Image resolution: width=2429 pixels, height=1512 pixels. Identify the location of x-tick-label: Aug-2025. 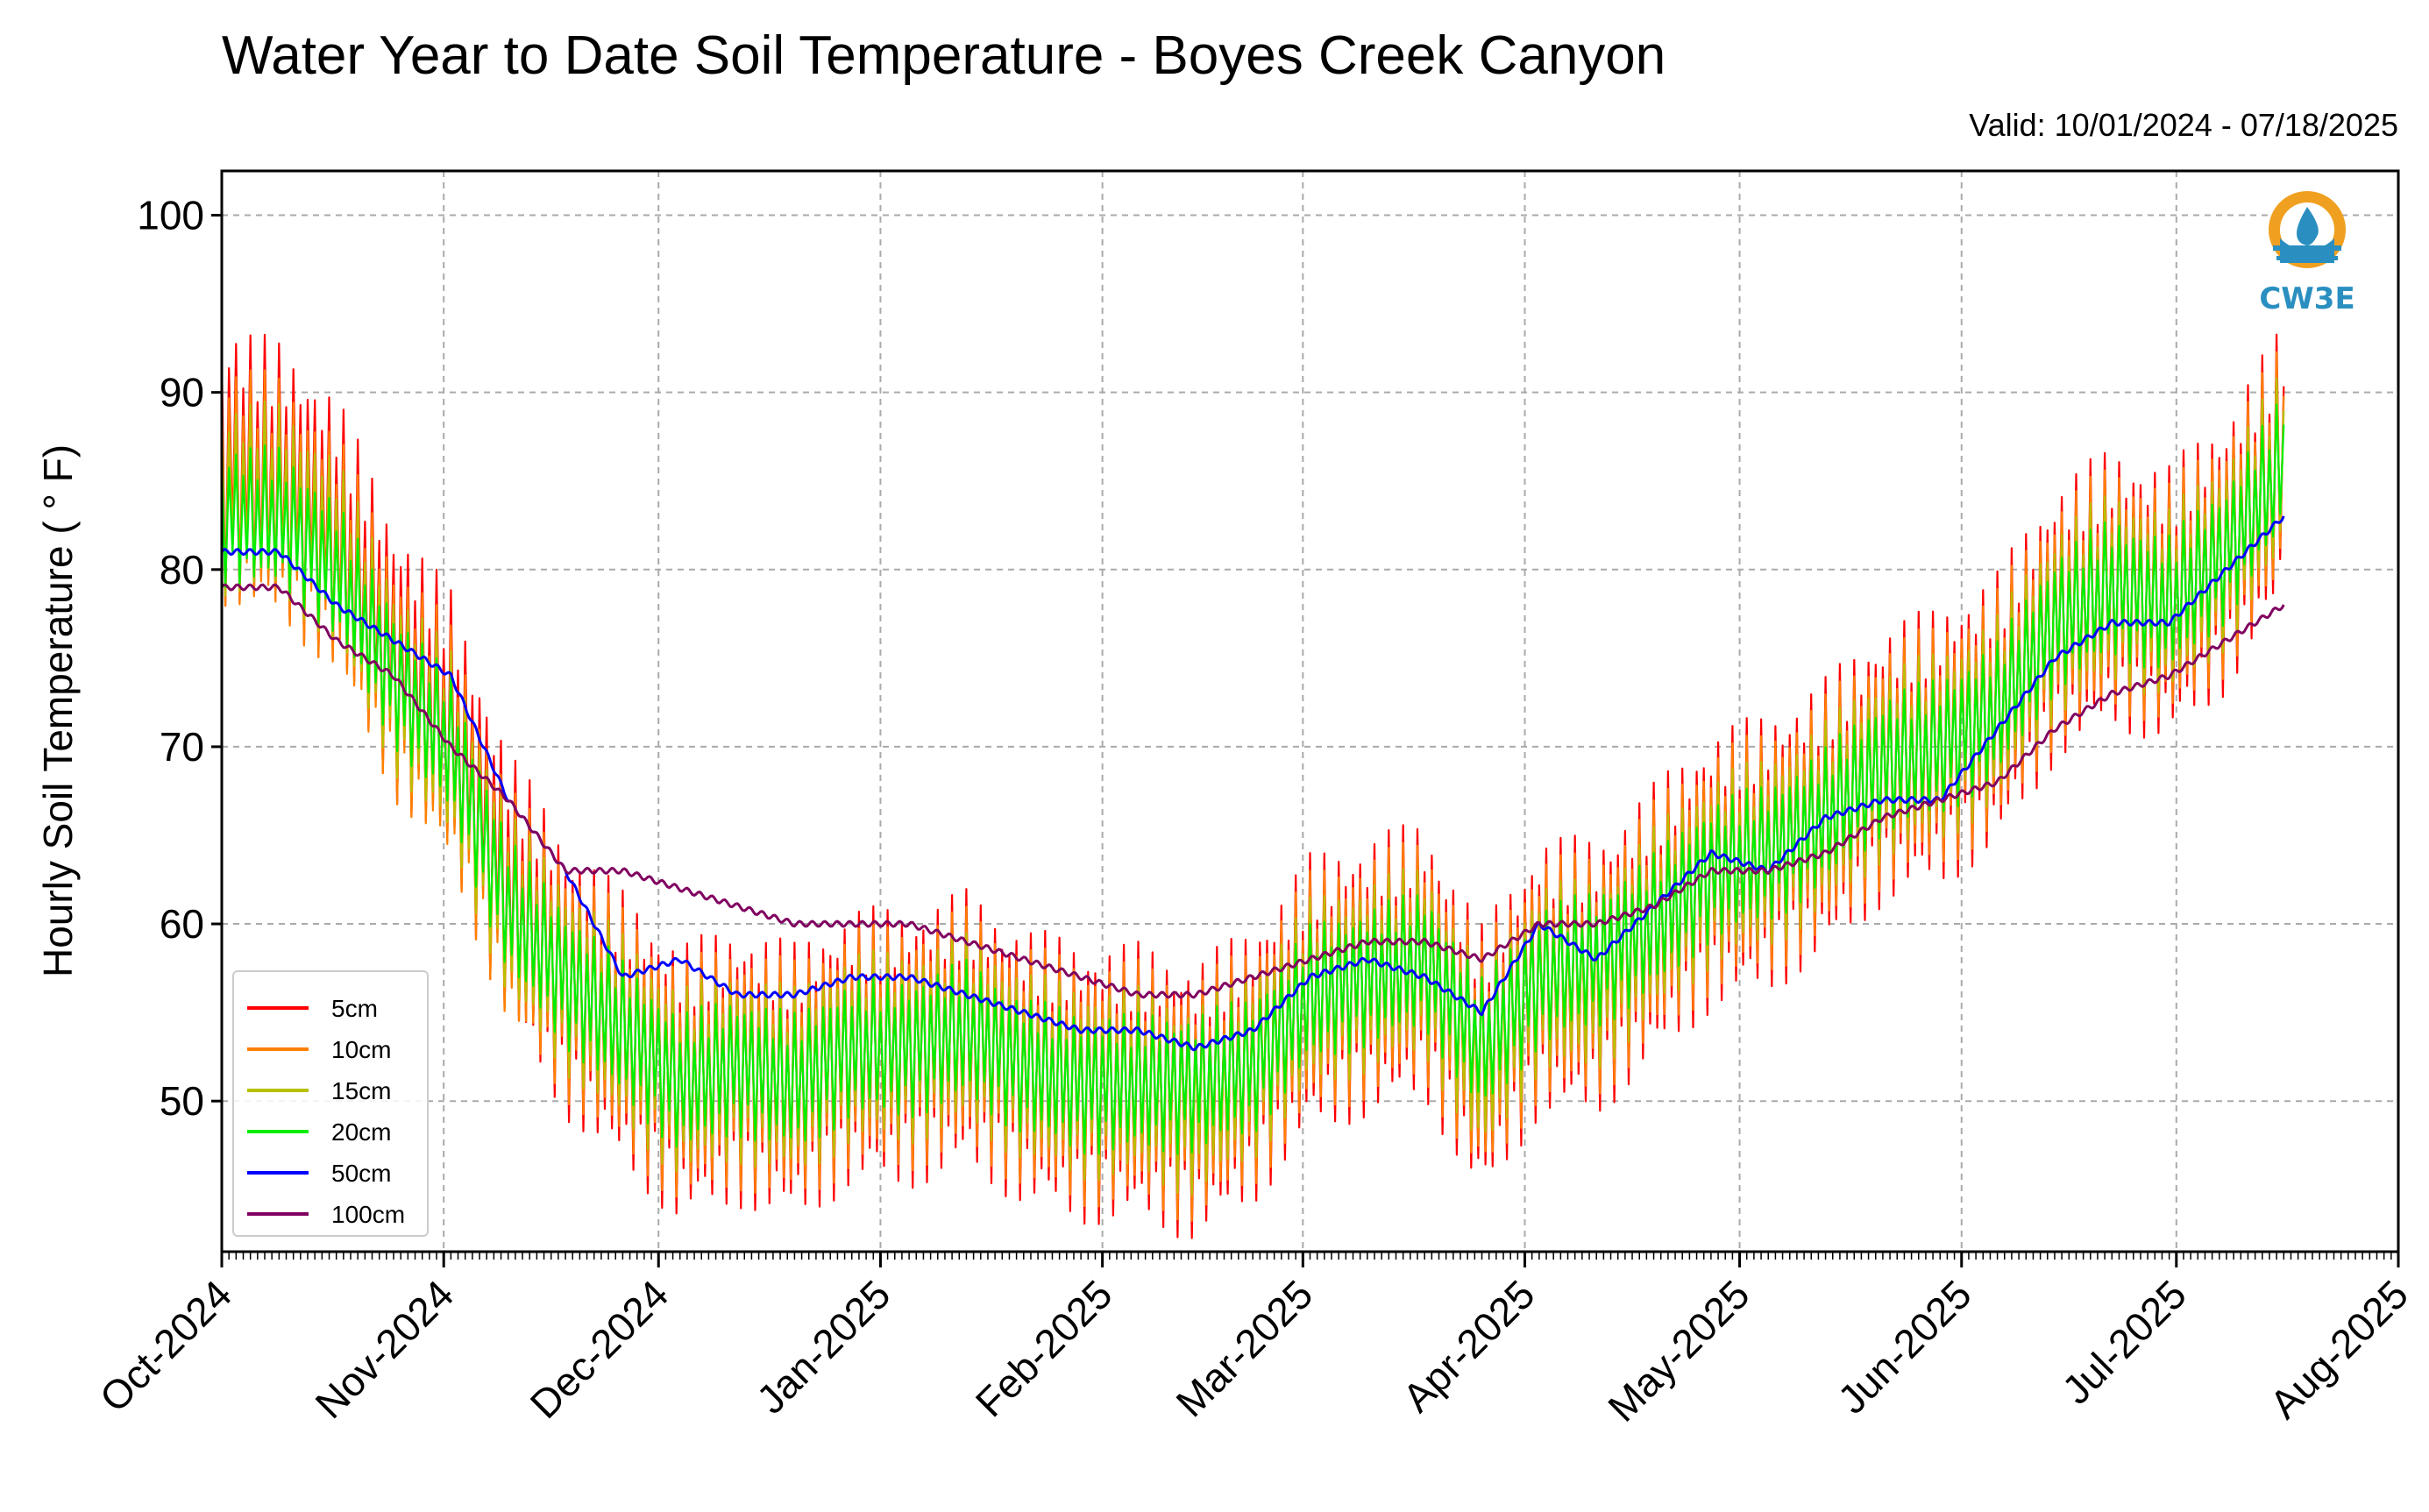
(2339, 1349).